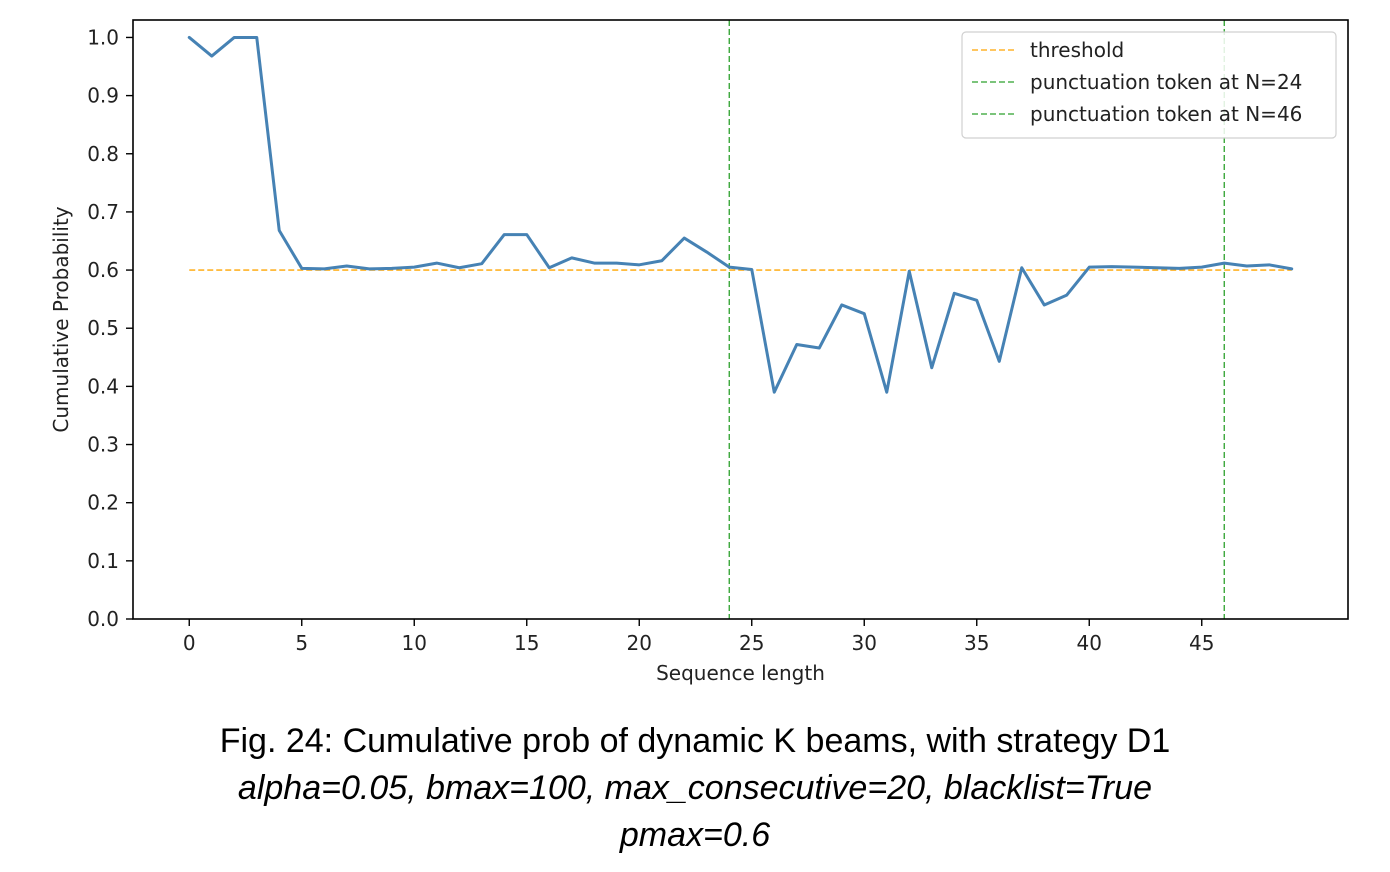  I want to click on figure-caption-pmax: pmax=0.6, so click(695, 835).